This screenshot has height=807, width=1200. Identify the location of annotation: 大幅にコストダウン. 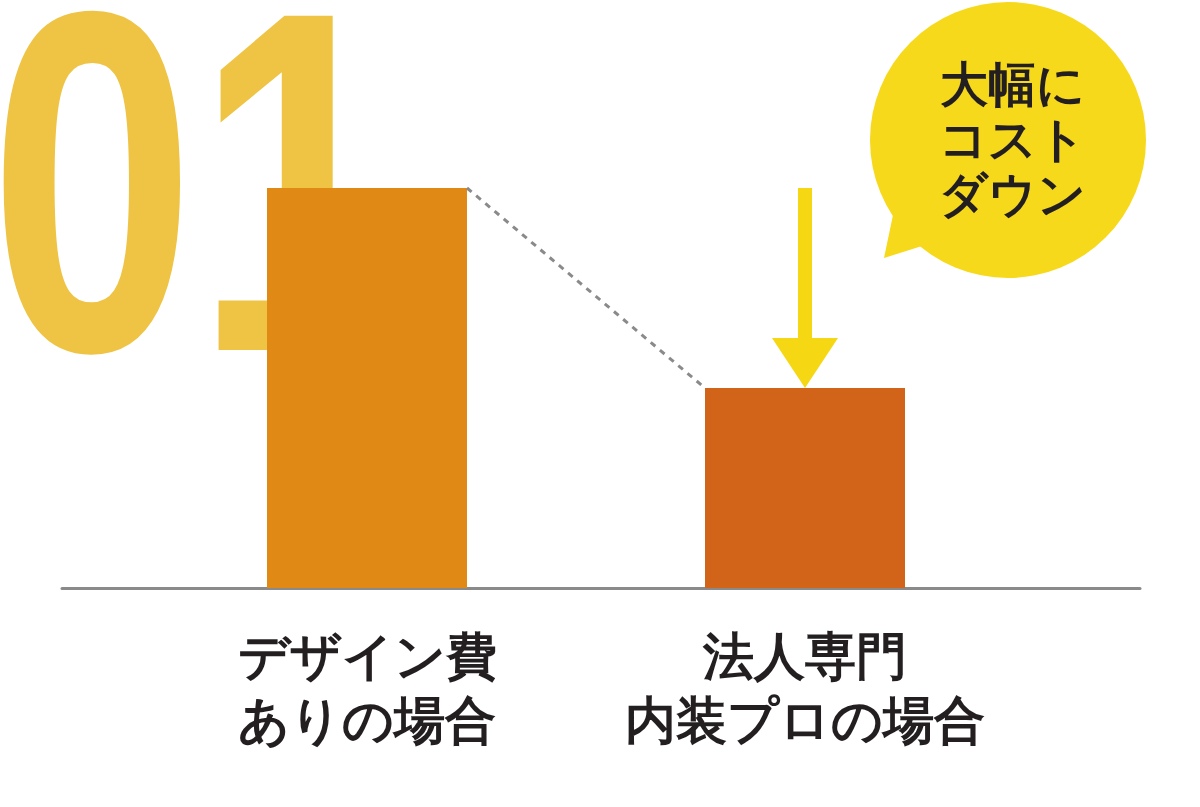
(1012, 139).